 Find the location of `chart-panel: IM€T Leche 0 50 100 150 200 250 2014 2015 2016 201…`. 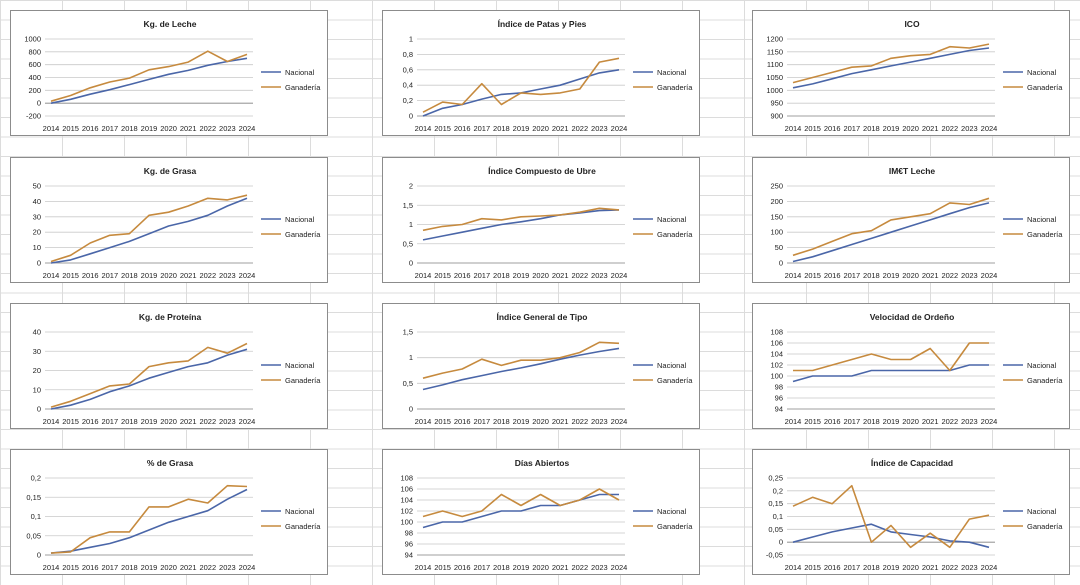

chart-panel: IM€T Leche 0 50 100 150 200 250 2014 2015 2016 201… is located at coordinates (911, 220).